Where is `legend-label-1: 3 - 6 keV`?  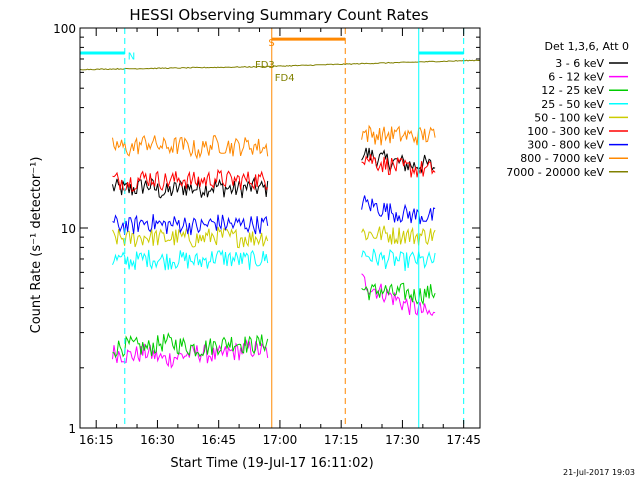 legend-label-1: 3 - 6 keV is located at coordinates (579, 63).